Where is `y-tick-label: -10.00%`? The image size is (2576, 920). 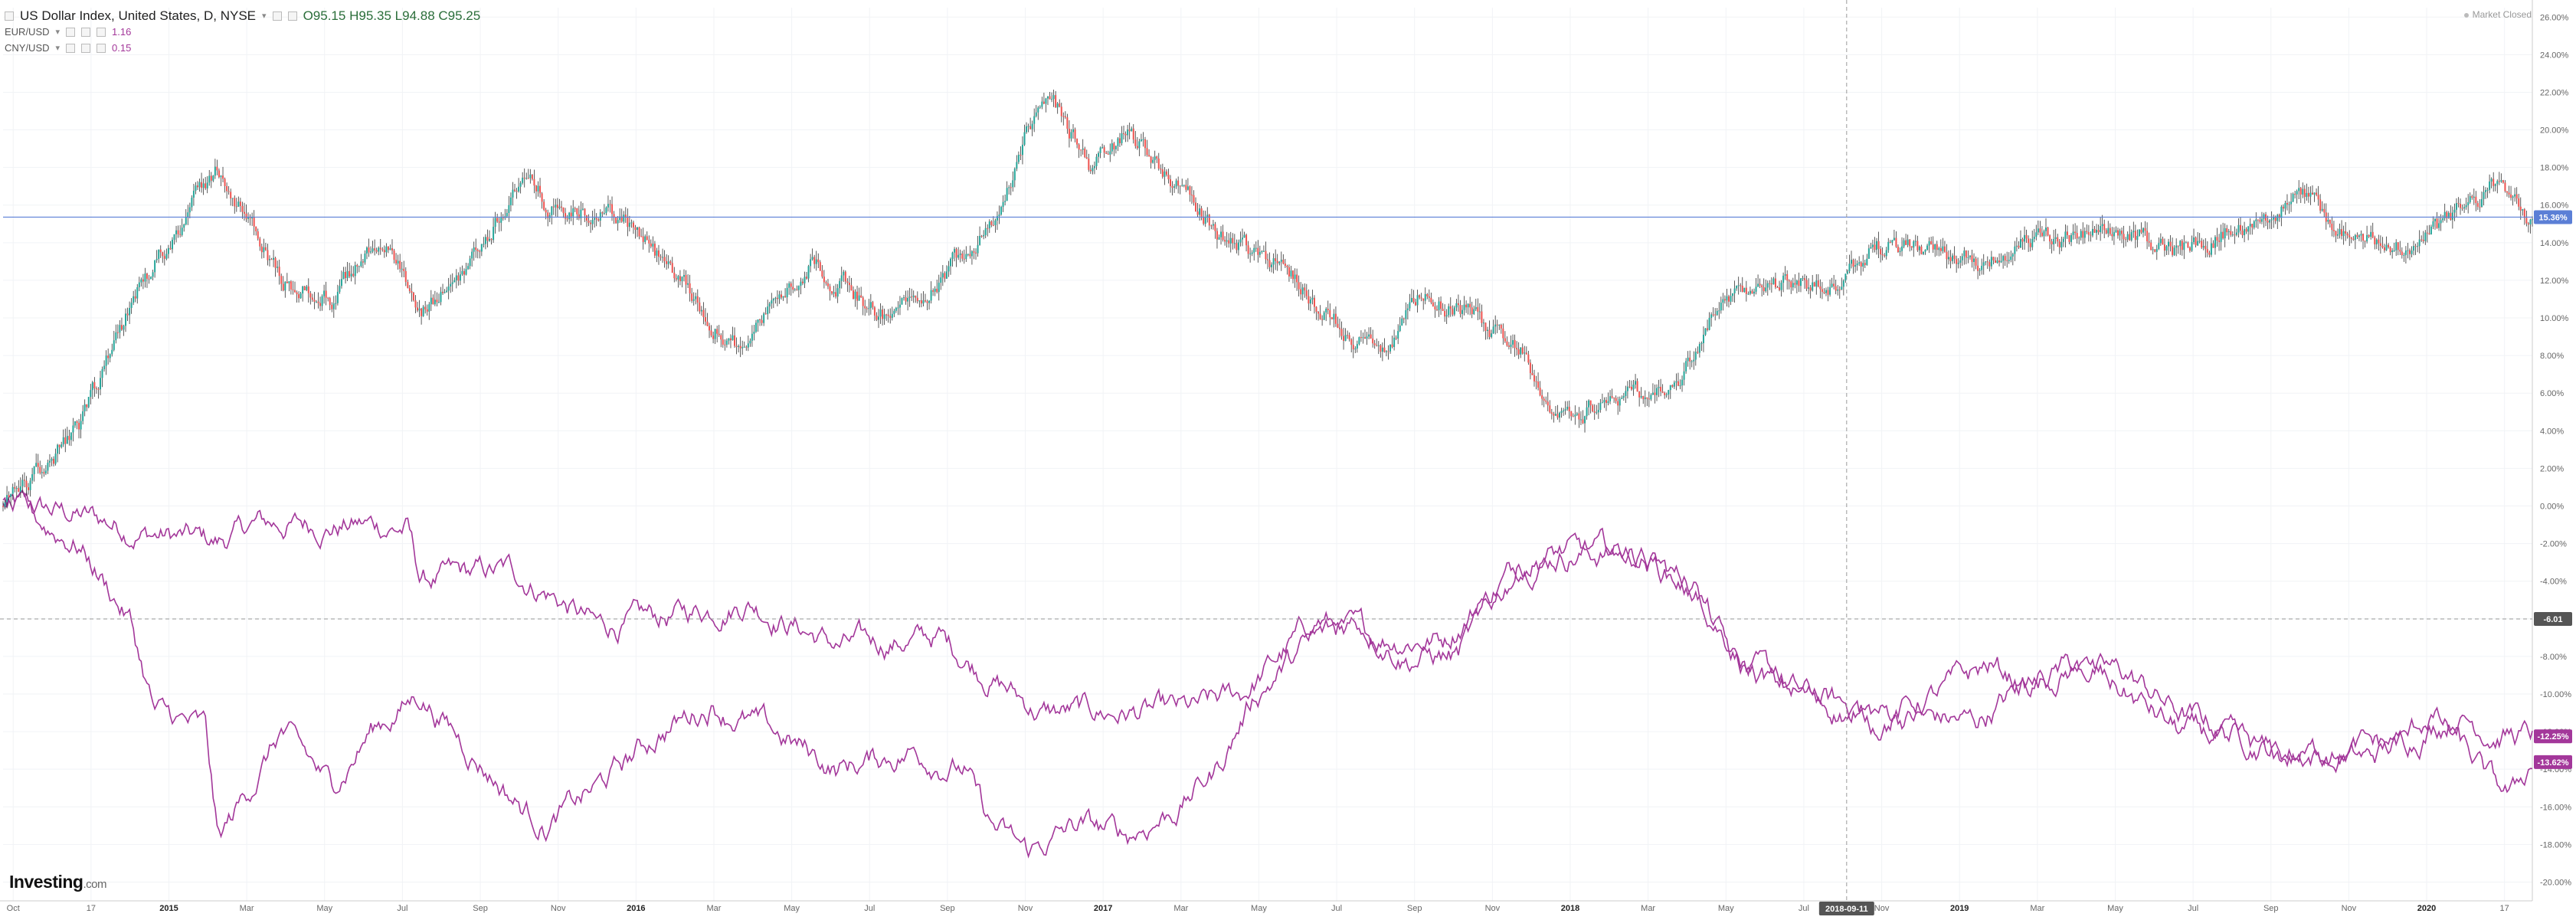
y-tick-label: -10.00% is located at coordinates (2555, 694).